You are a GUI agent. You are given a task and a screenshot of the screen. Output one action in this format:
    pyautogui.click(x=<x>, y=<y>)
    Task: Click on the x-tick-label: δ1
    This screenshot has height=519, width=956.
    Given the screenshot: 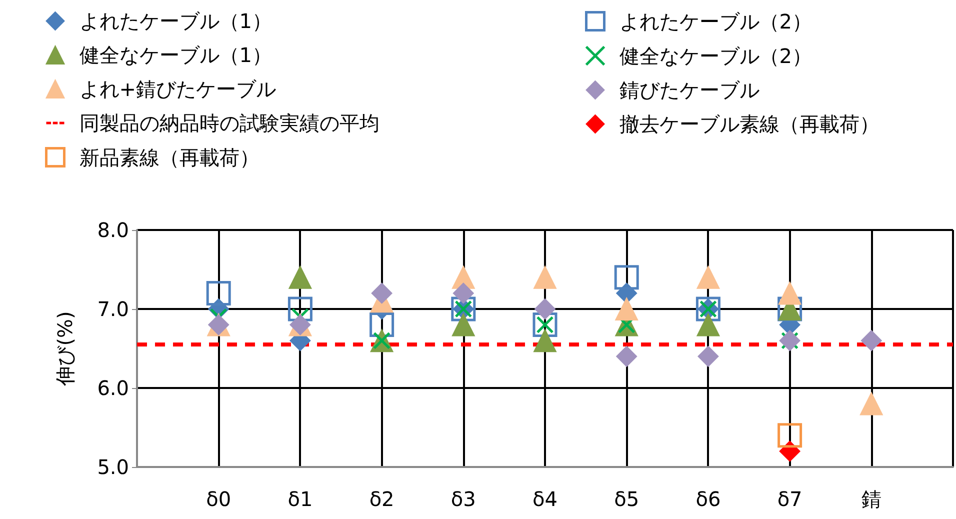 What is the action you would take?
    pyautogui.click(x=300, y=499)
    